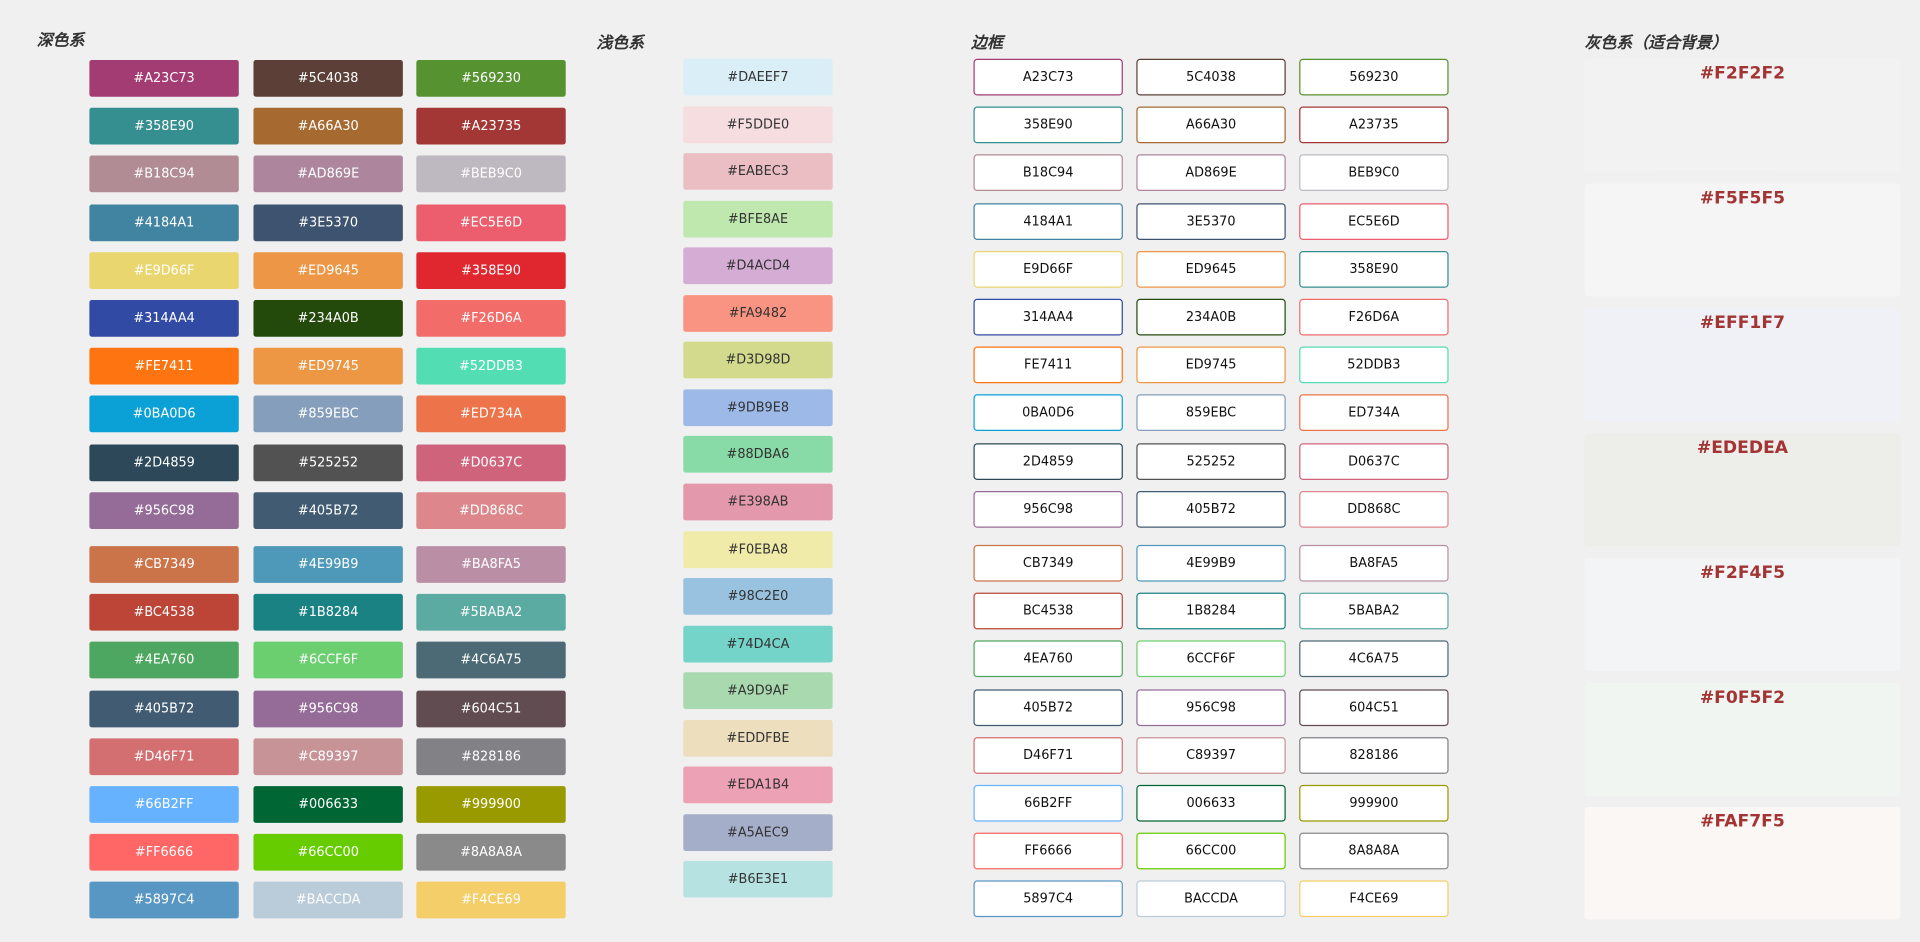 This screenshot has width=1920, height=942. I want to click on light-color-swatch: #EDA1B4, so click(758, 785).